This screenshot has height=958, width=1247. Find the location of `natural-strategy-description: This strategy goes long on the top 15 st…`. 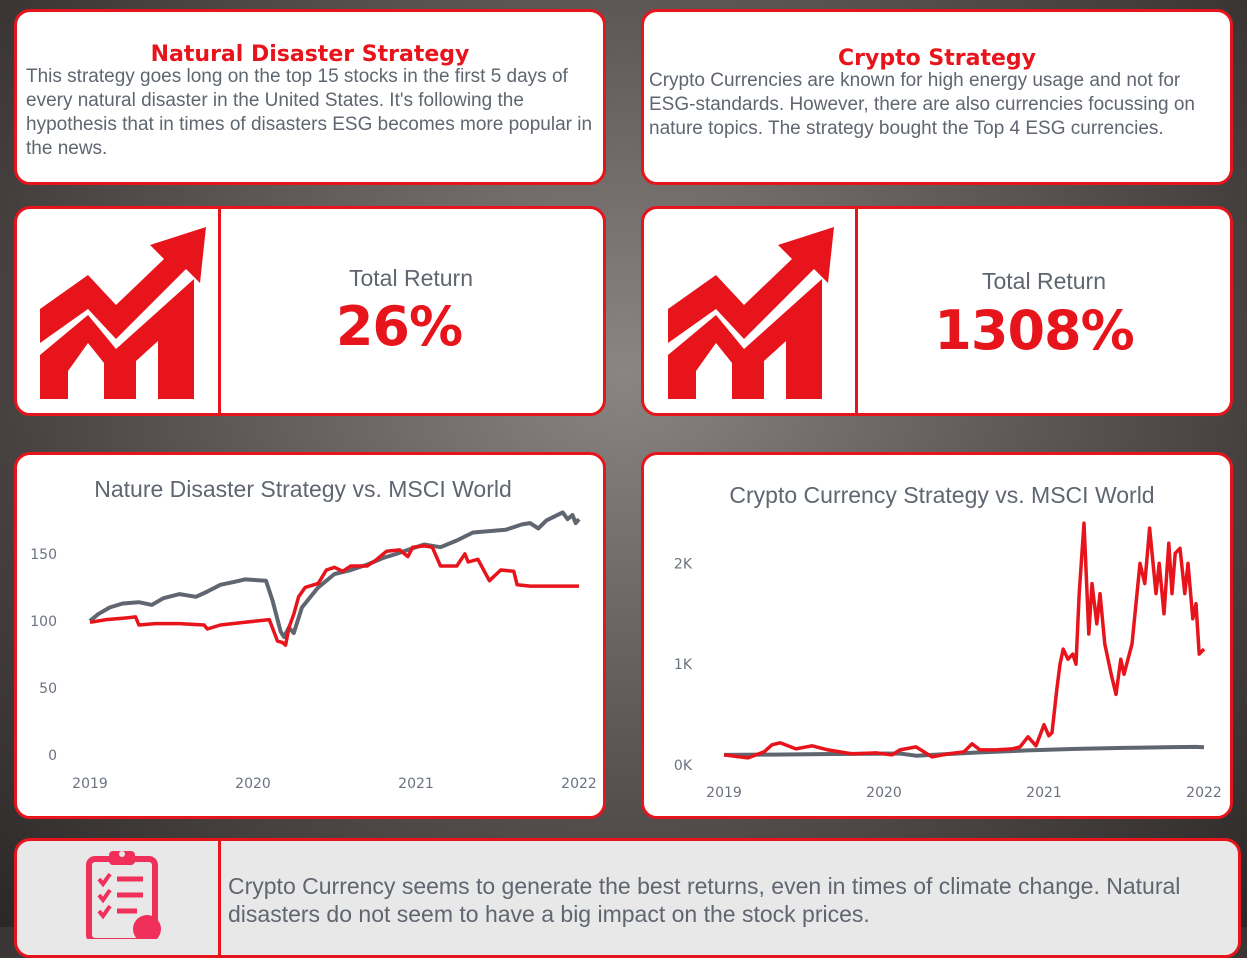

natural-strategy-description: This strategy goes long on the top 15 st… is located at coordinates (309, 112).